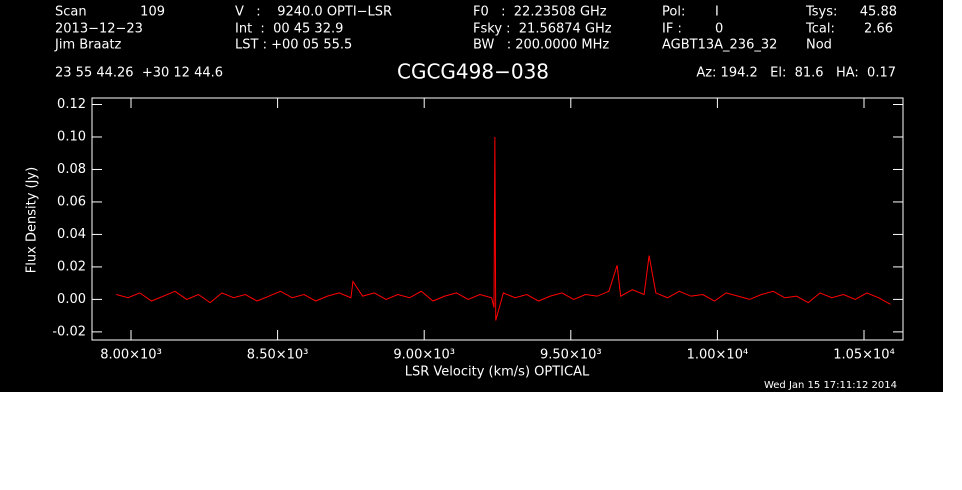  What do you see at coordinates (717, 12) in the screenshot?
I see `header-text: I` at bounding box center [717, 12].